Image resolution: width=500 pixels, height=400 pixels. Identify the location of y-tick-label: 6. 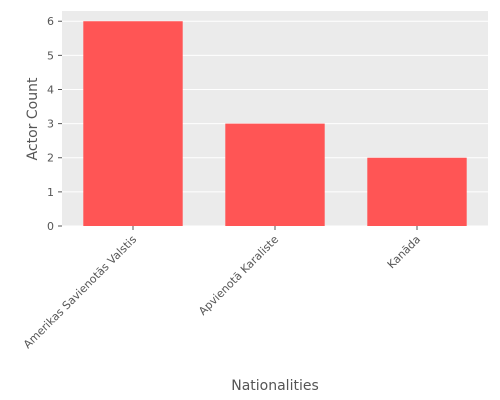
(50, 21).